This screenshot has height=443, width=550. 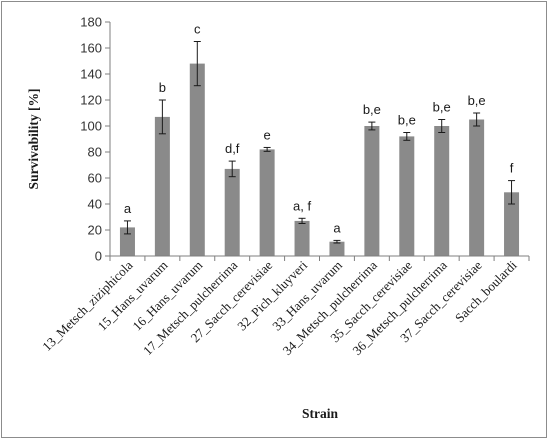 I want to click on y-tick-label: 0, so click(x=98, y=256).